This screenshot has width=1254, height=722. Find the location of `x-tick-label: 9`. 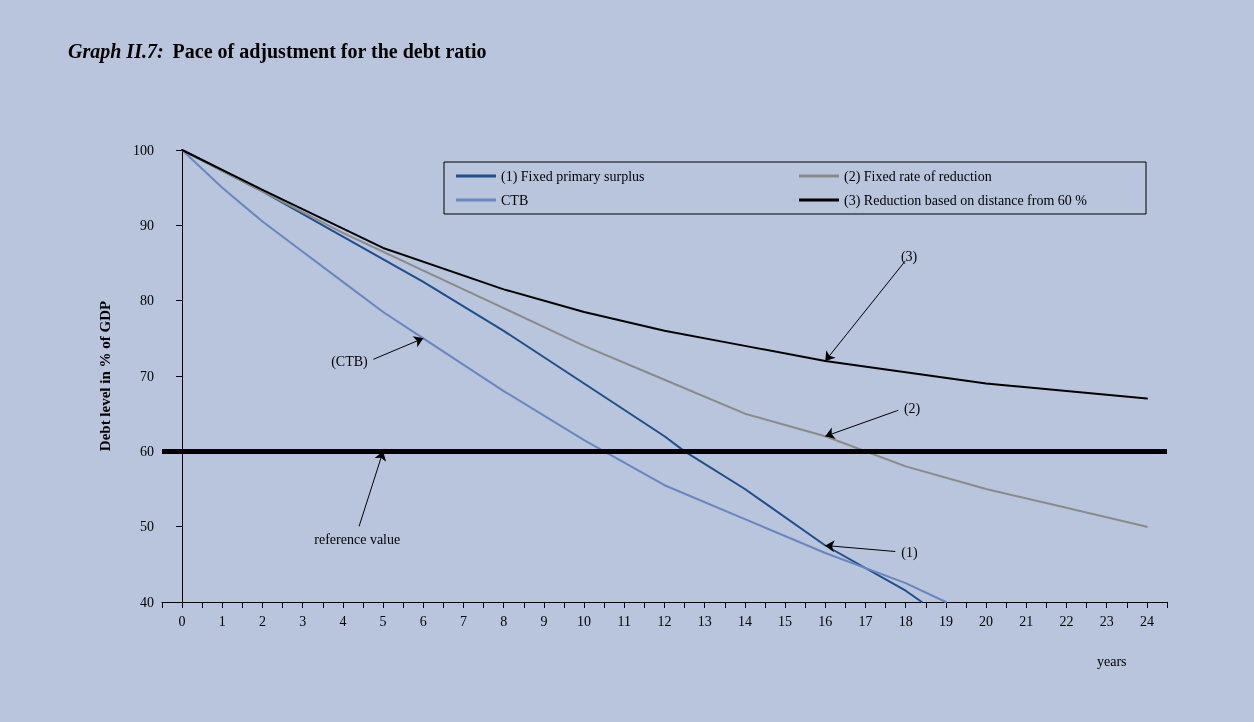

x-tick-label: 9 is located at coordinates (544, 621).